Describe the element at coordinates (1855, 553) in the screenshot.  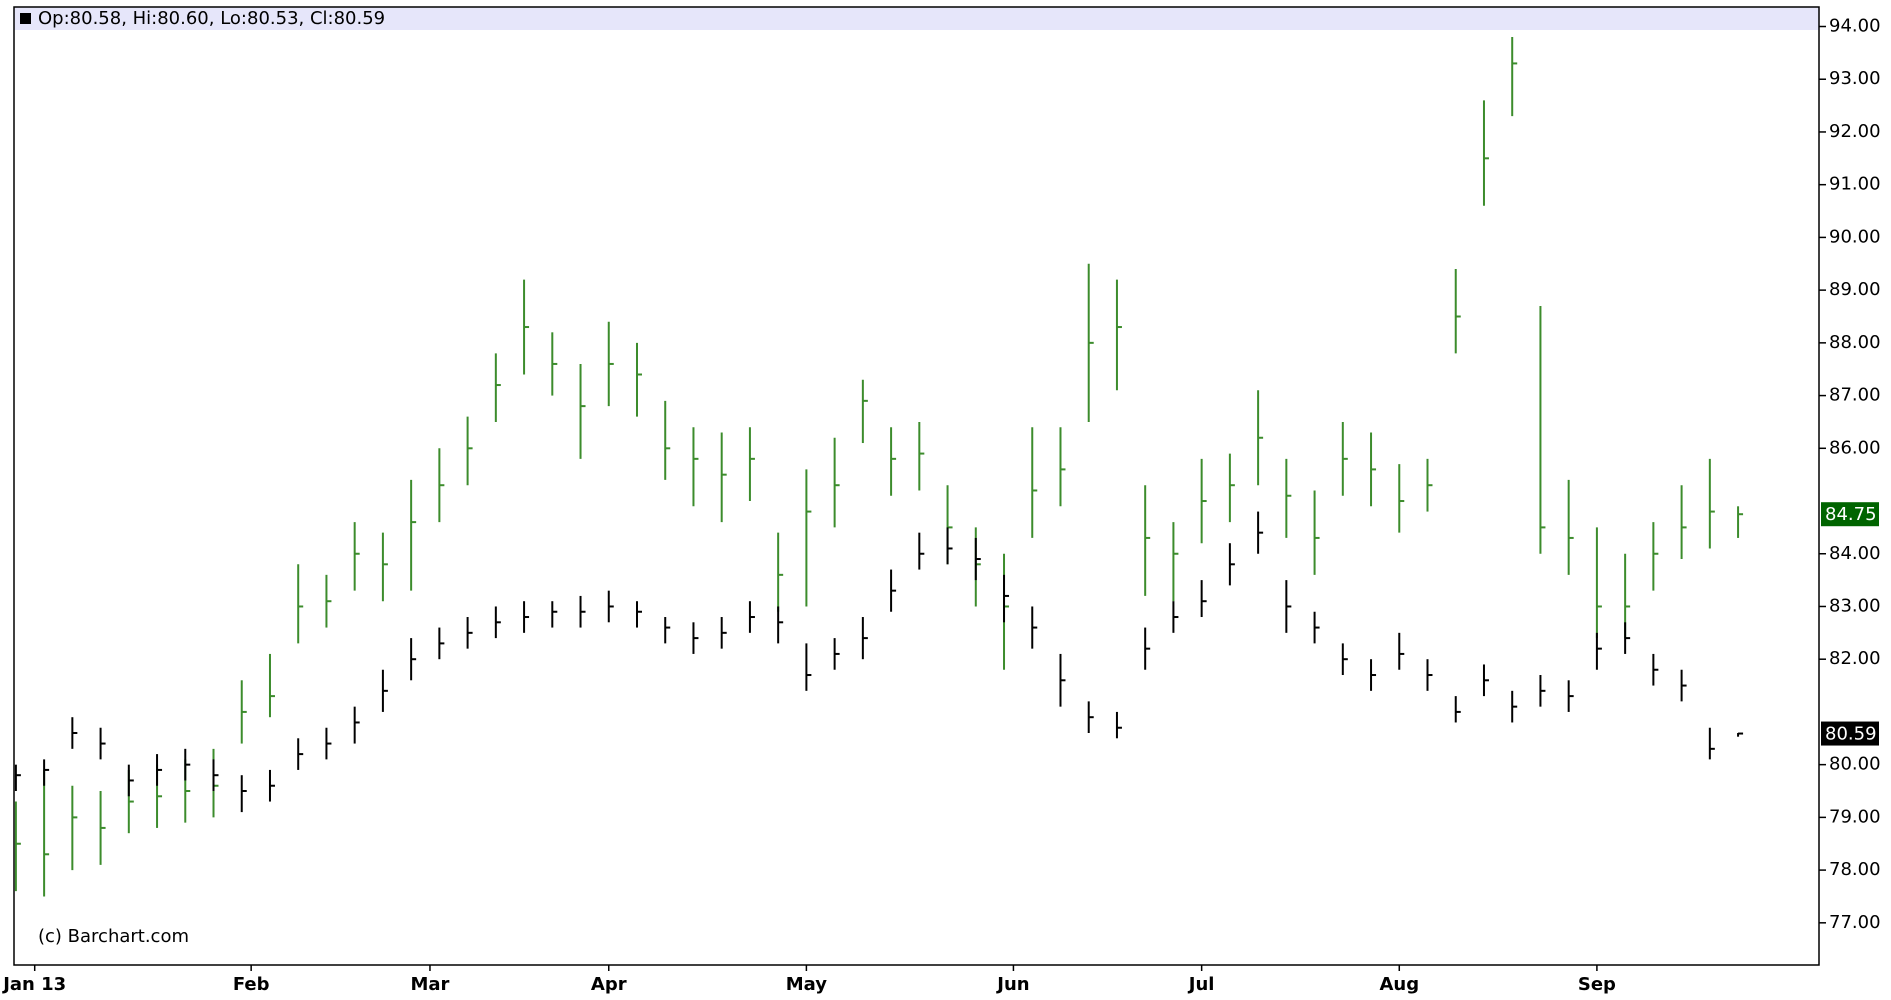
I see `y-tick-label: 84.00` at that location.